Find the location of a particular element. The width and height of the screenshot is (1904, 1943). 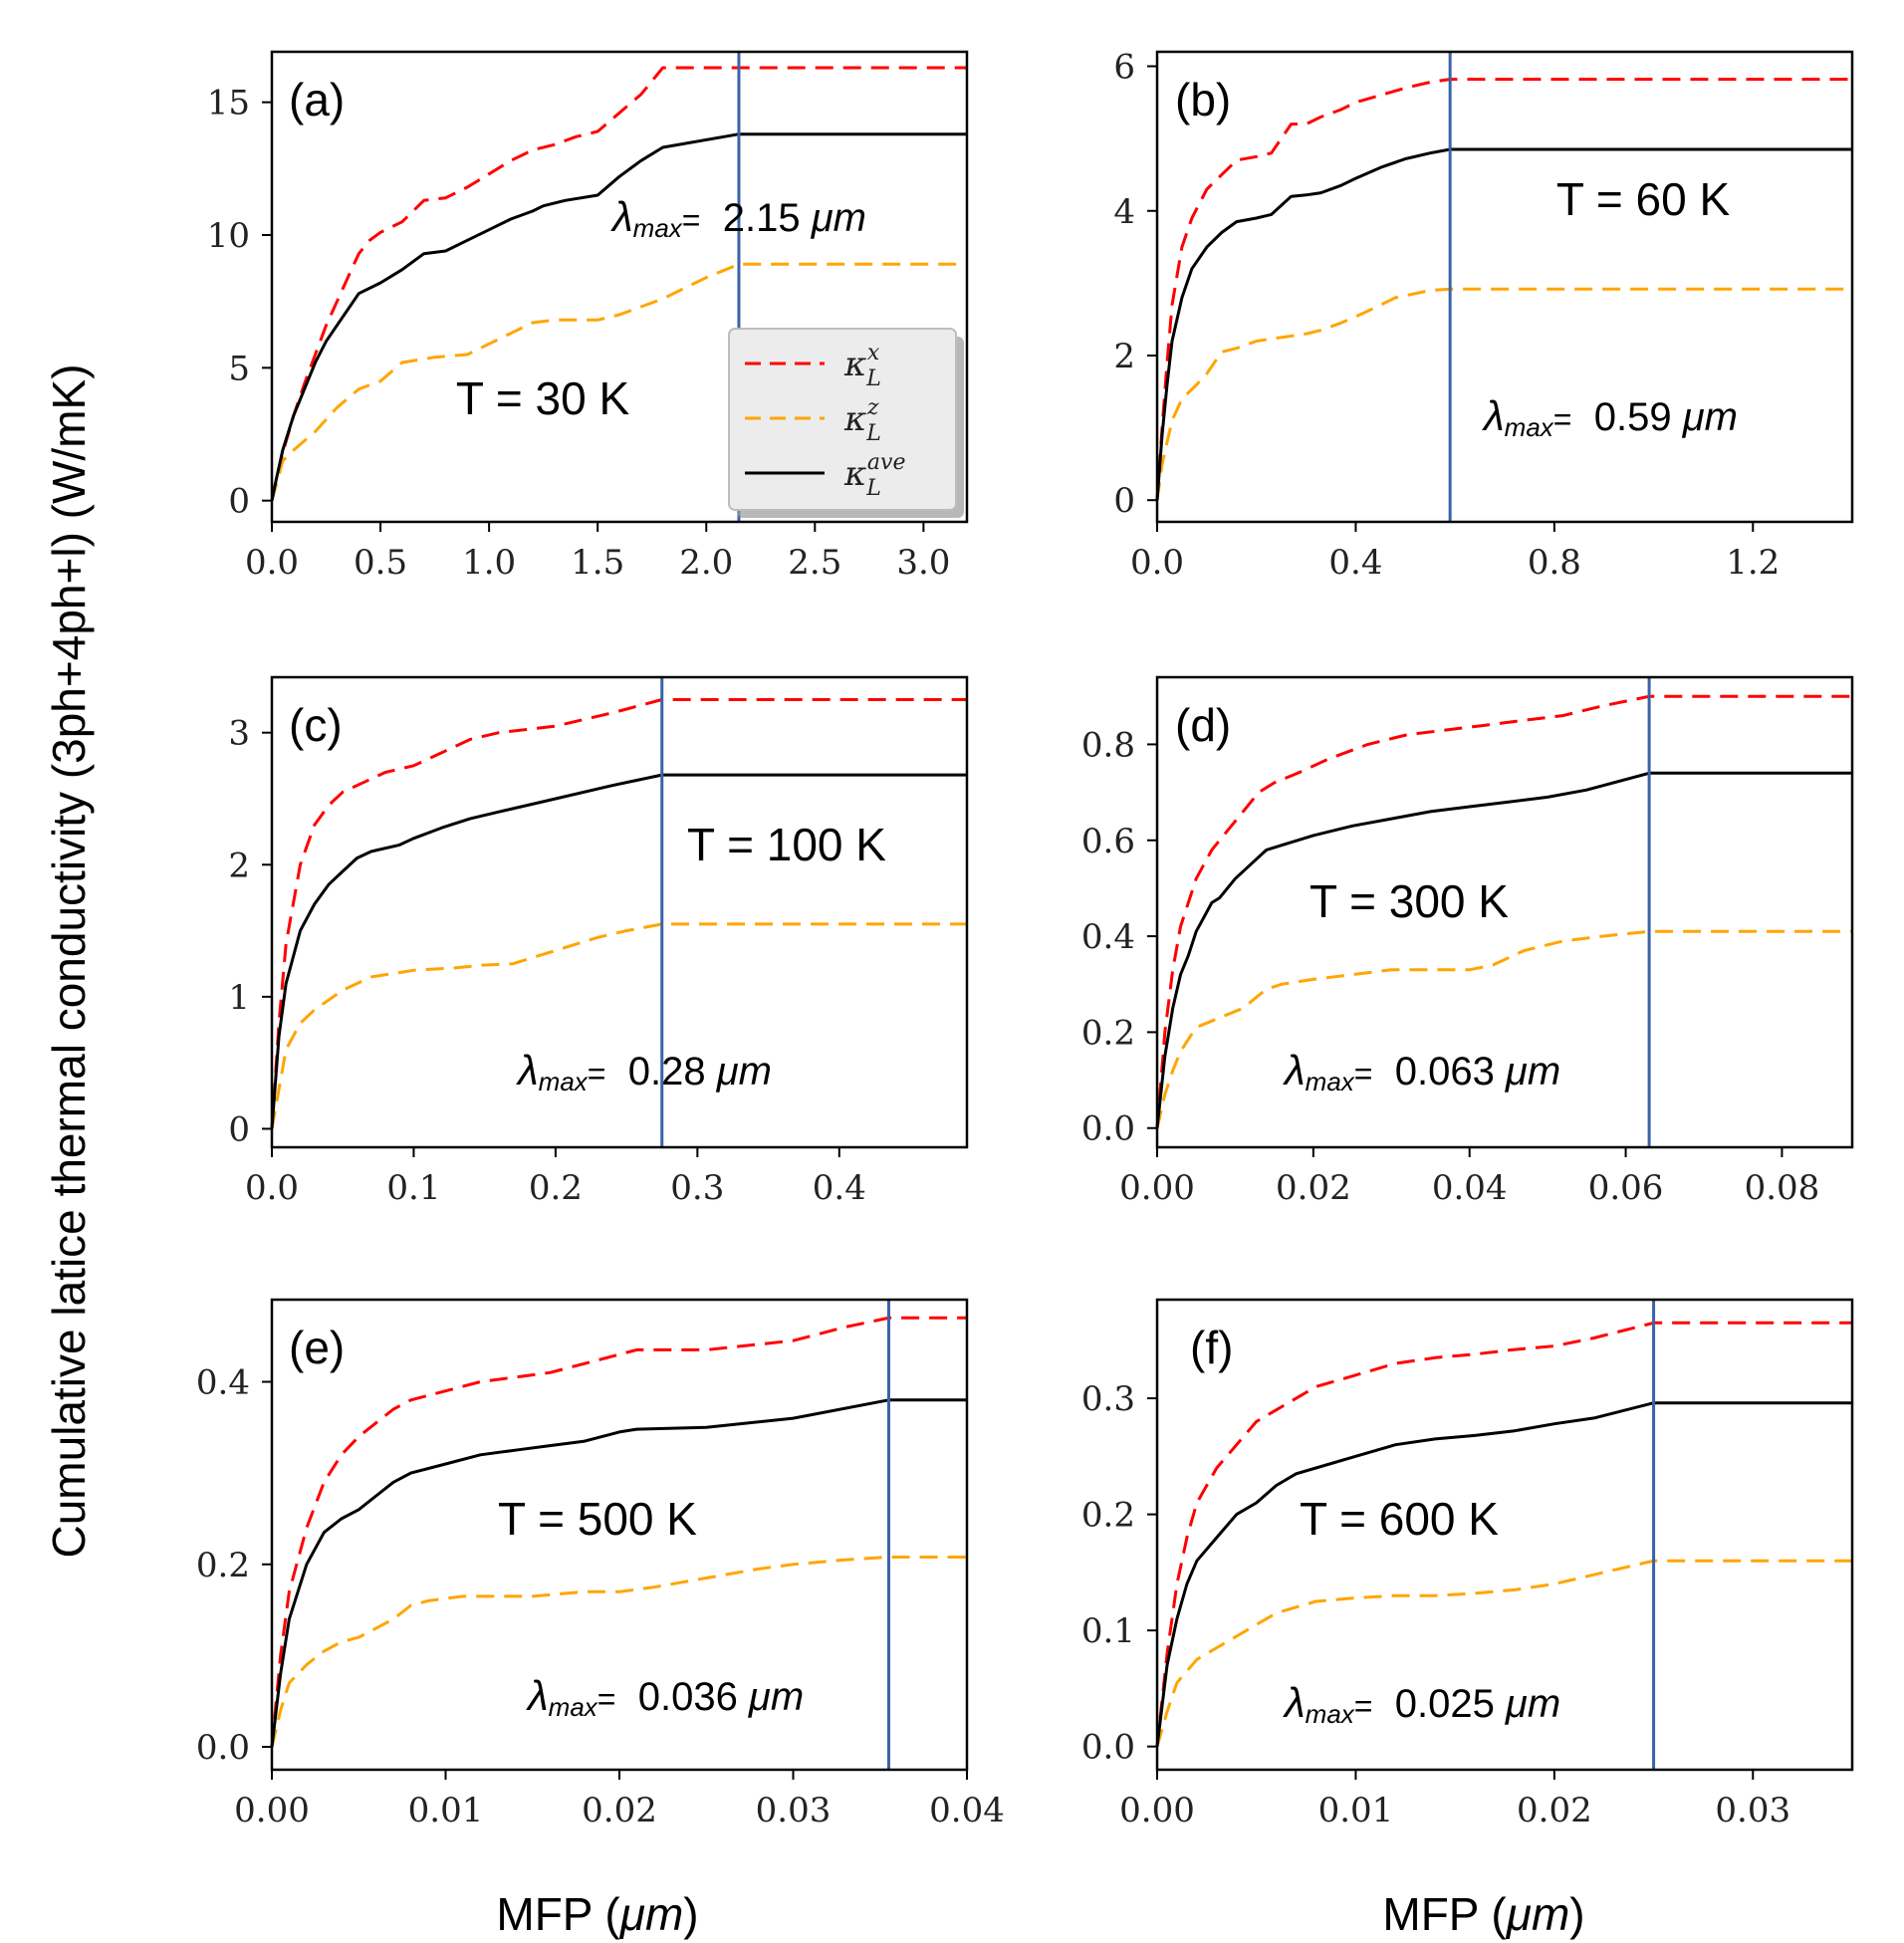

x-tick-label: 0.5 is located at coordinates (380, 563).